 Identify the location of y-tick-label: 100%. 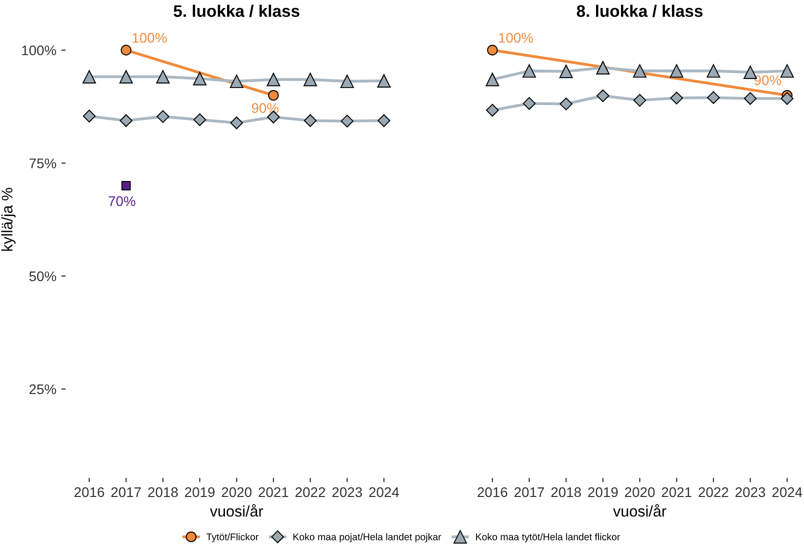
(39, 50).